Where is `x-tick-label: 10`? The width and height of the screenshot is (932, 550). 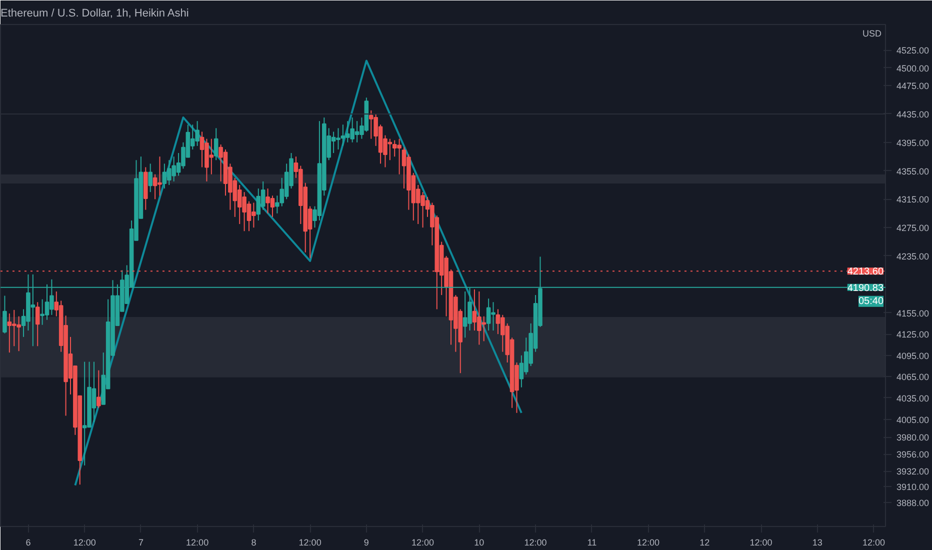 x-tick-label: 10 is located at coordinates (479, 543).